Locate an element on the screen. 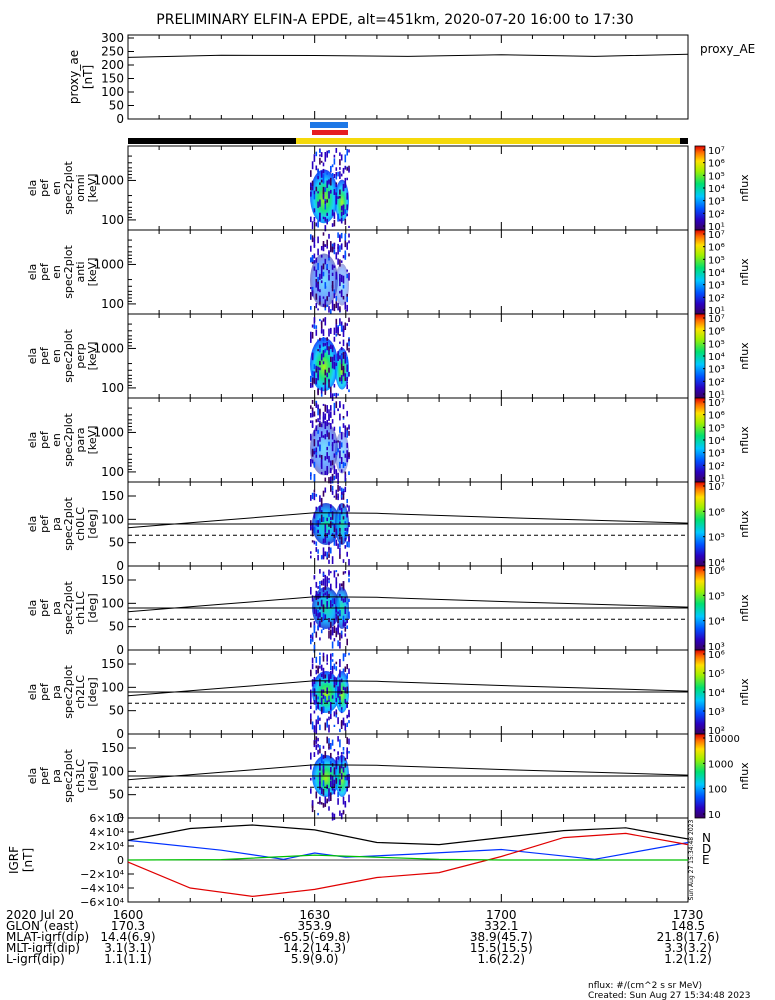 The width and height of the screenshot is (775, 1000). ylabel-part: [keV] is located at coordinates (92, 188).